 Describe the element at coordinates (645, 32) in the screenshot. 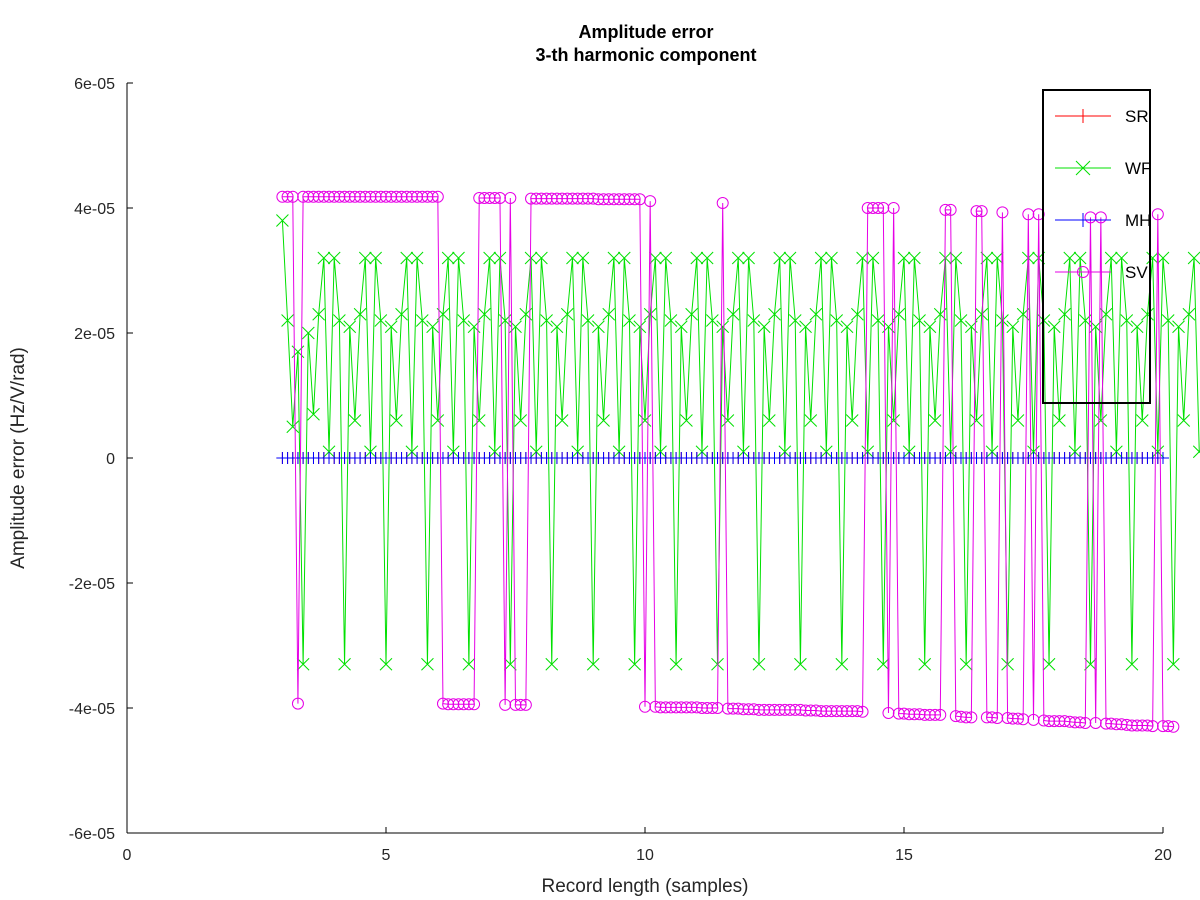

I see `chart-title: Amplitude error` at that location.